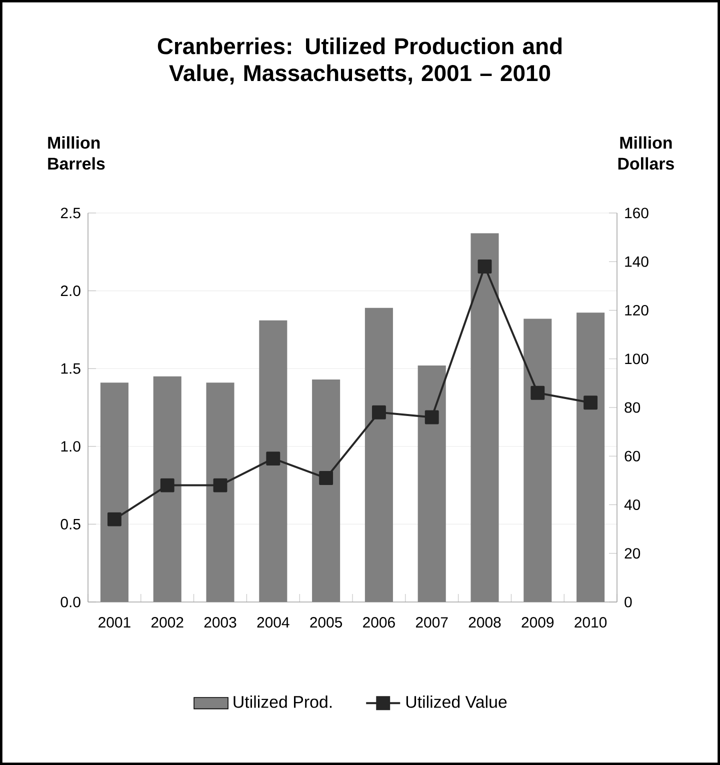 The width and height of the screenshot is (720, 765). What do you see at coordinates (360, 61) in the screenshot?
I see `chart-title: Cranberries: Utilized Production and Value, Massachusetts, 2001 – 2010` at bounding box center [360, 61].